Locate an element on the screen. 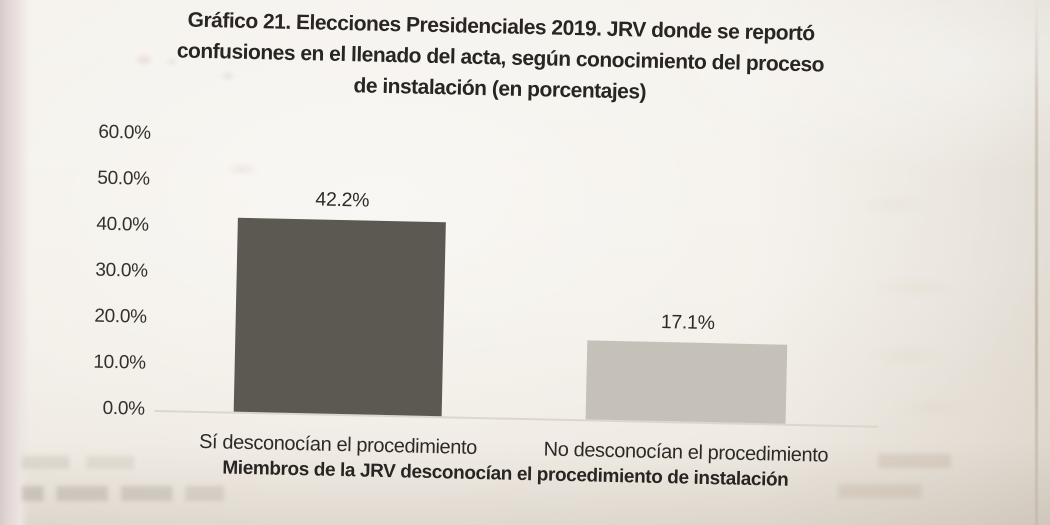  bar-si-desconocian: 42.2% is located at coordinates (339, 302).